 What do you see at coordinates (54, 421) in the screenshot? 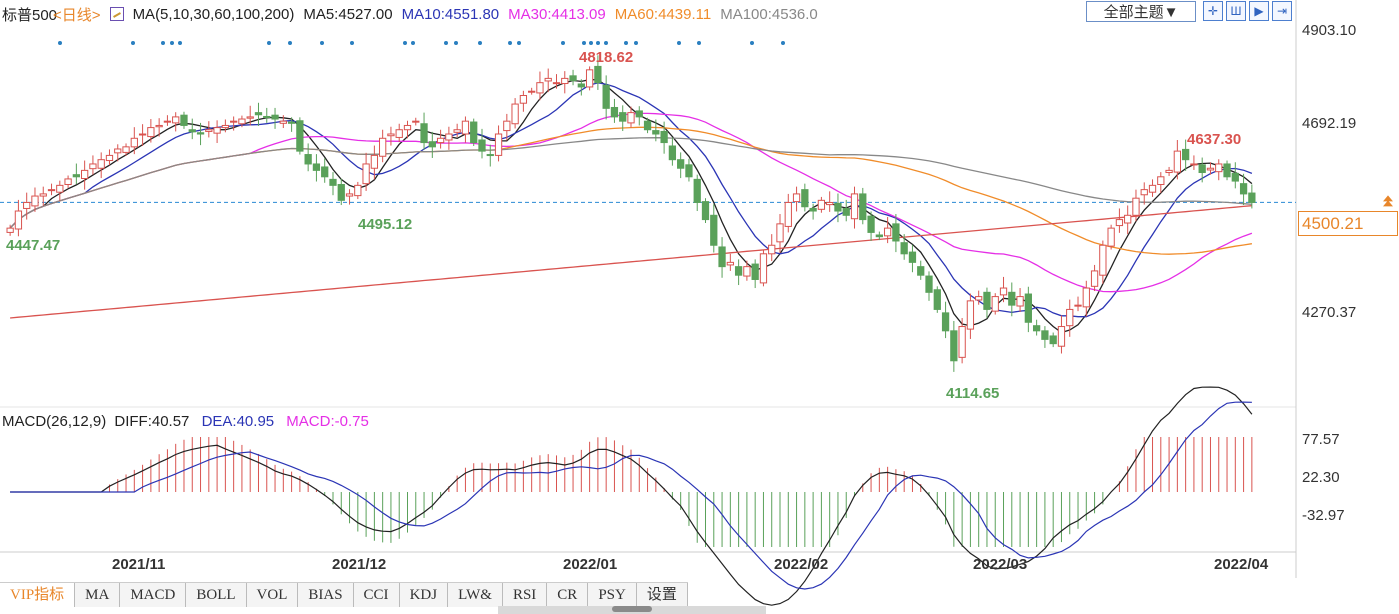
I see `macd-title: MACD(26,12,9)` at bounding box center [54, 421].